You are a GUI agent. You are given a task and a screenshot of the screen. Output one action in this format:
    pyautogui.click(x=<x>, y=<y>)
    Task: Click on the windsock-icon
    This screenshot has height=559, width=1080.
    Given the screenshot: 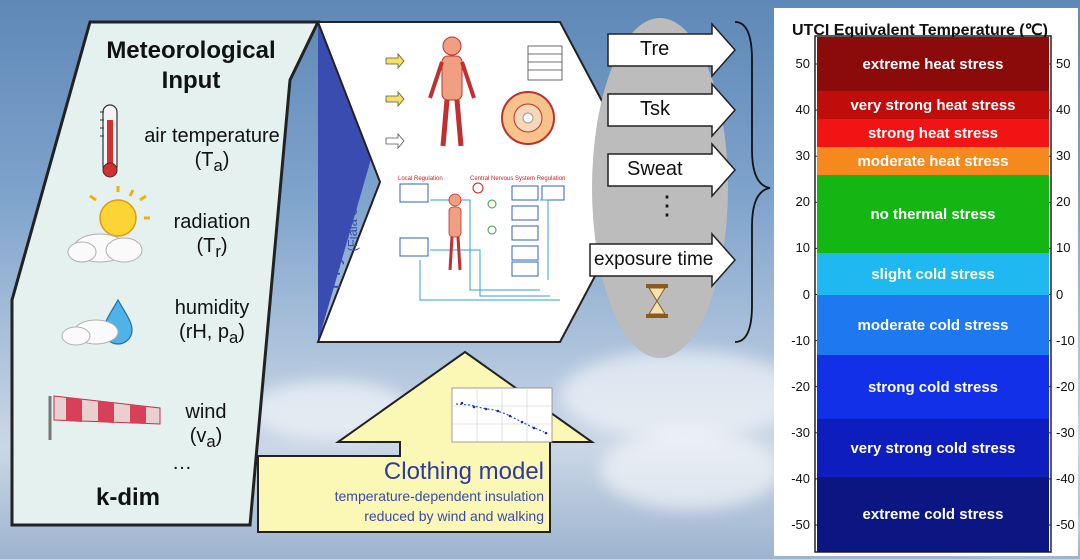 What is the action you would take?
    pyautogui.click(x=104, y=417)
    